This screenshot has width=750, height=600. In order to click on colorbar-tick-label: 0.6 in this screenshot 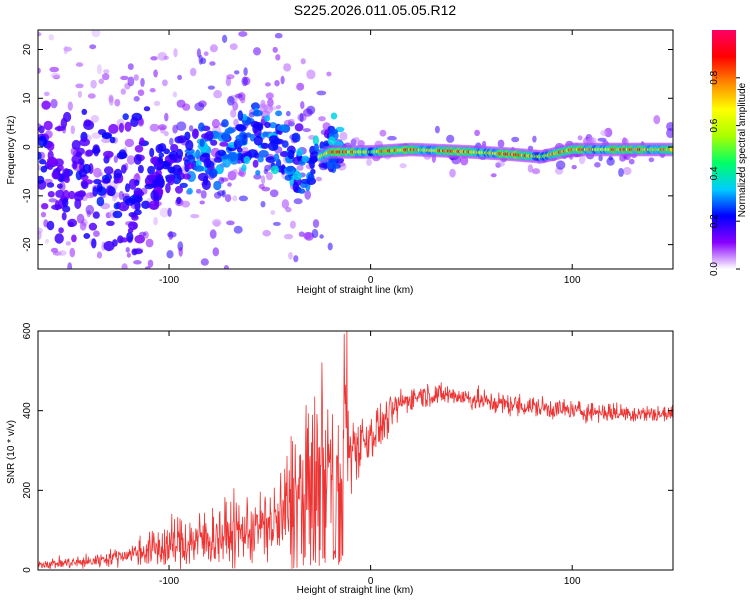, I will do `click(714, 125)`.